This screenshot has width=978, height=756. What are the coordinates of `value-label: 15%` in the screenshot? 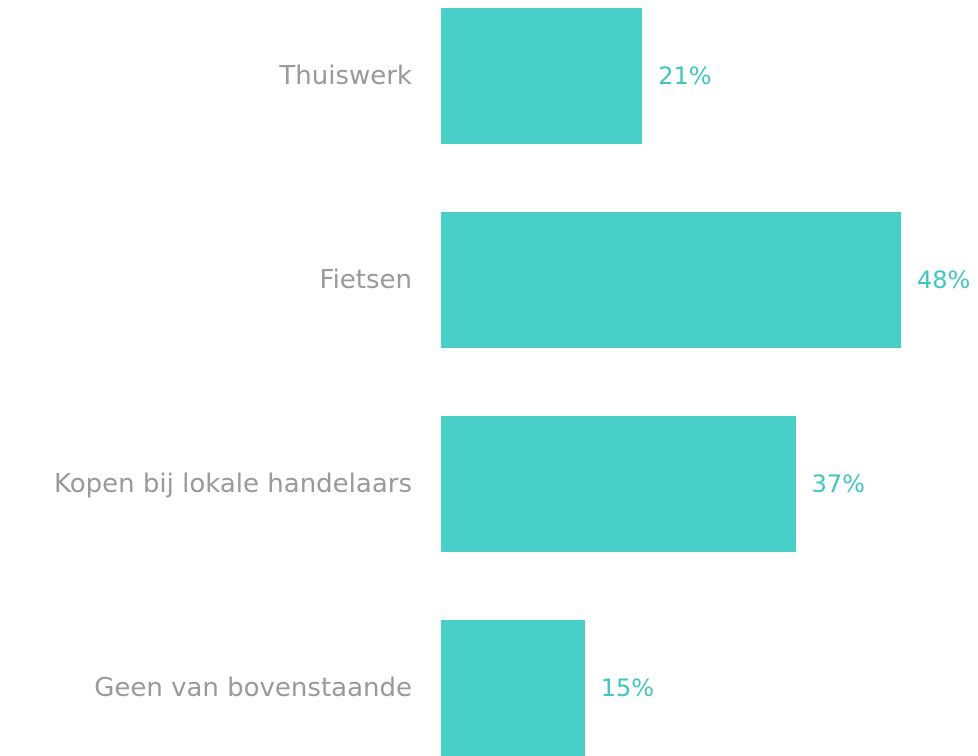 It's located at (627, 688).